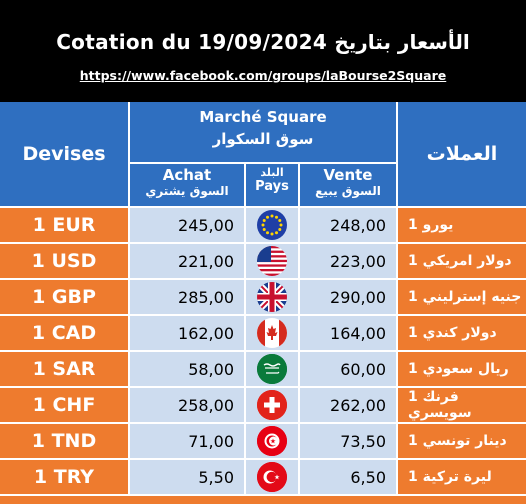 The width and height of the screenshot is (526, 504). I want to click on arabic-currencies-label: العملات, so click(462, 154).